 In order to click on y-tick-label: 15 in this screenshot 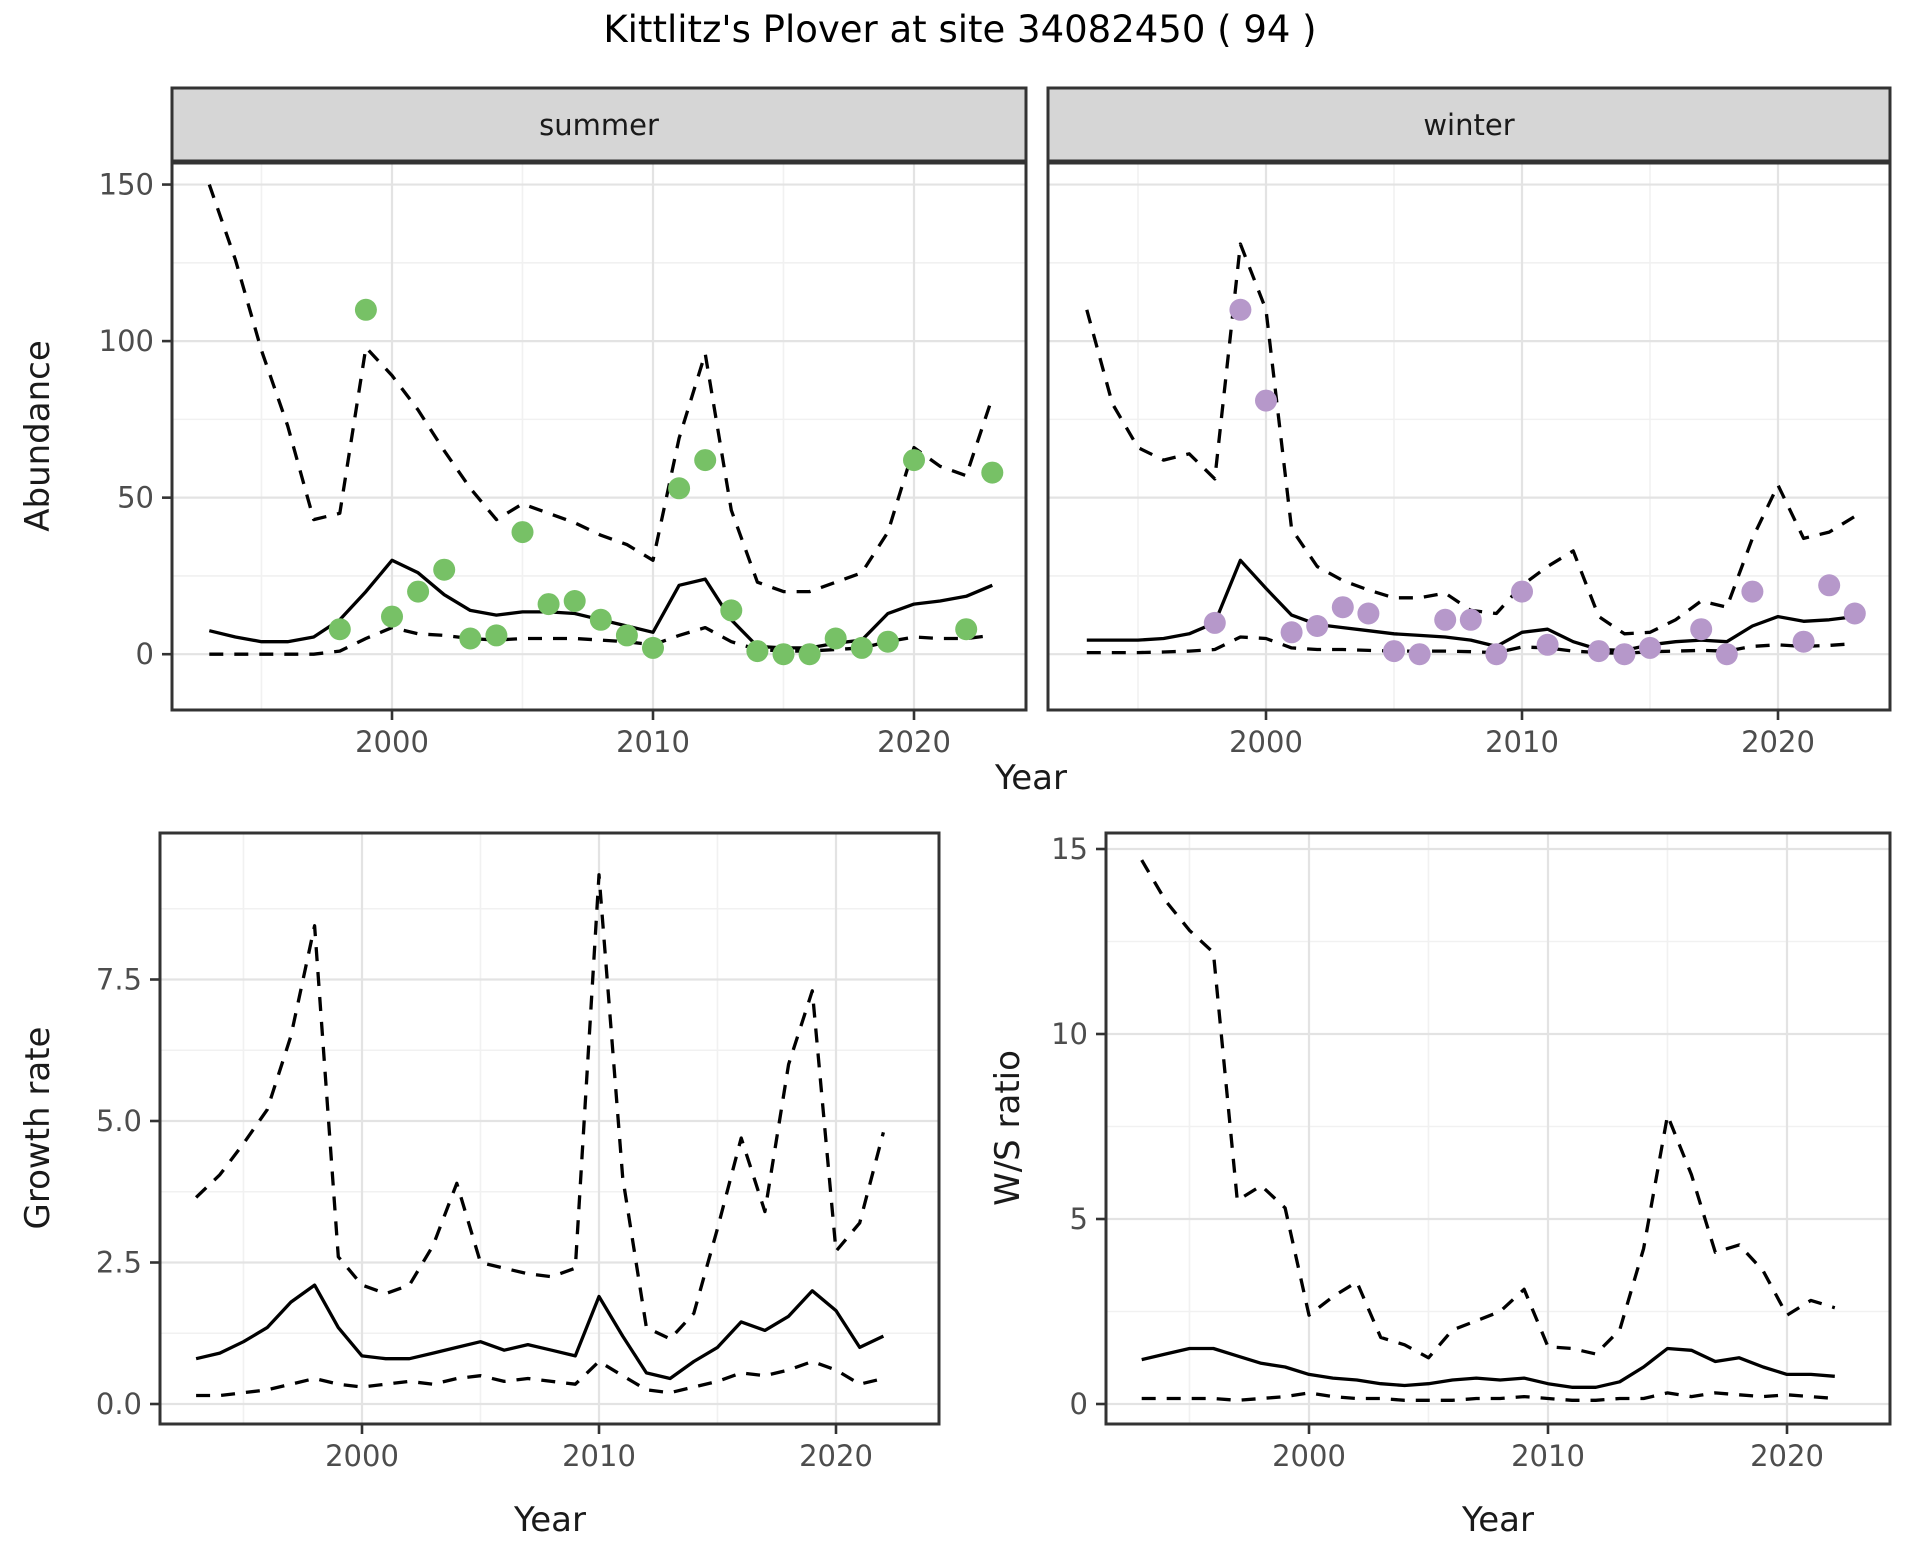, I will do `click(1069, 849)`.